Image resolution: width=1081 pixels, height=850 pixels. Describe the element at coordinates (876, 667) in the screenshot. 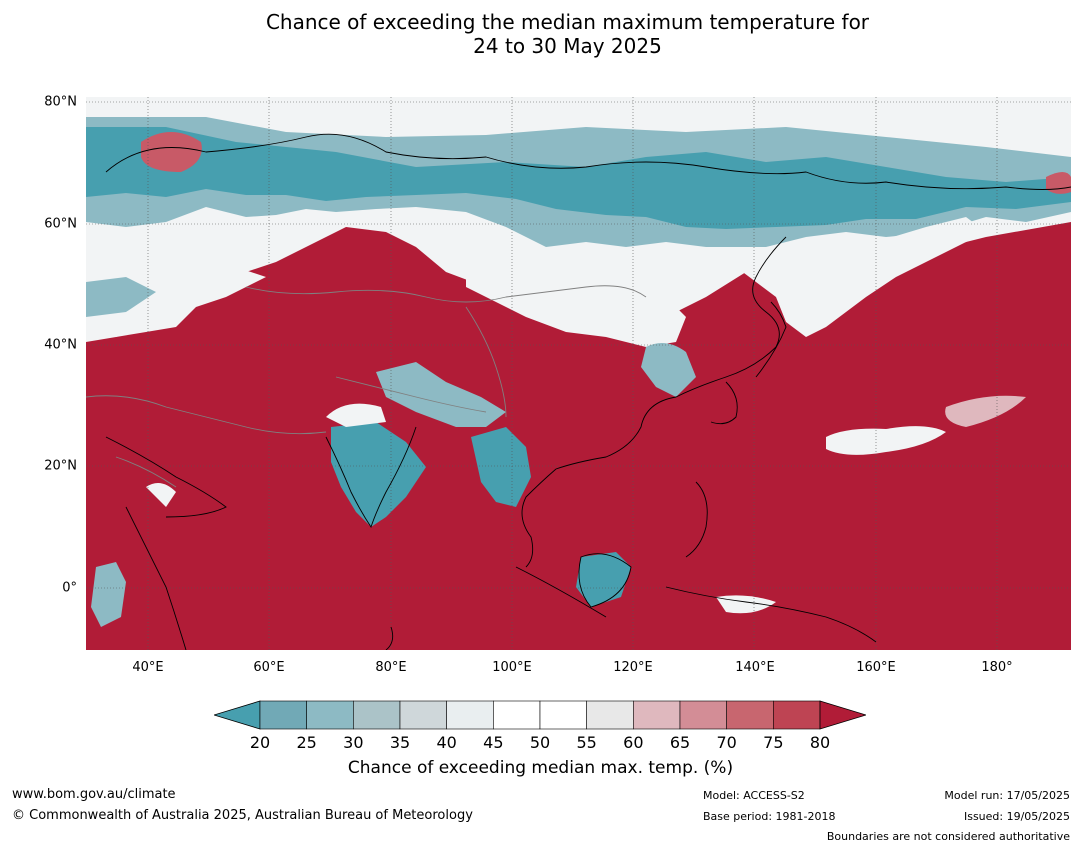

I see `lon-label-160e: 160°E` at that location.